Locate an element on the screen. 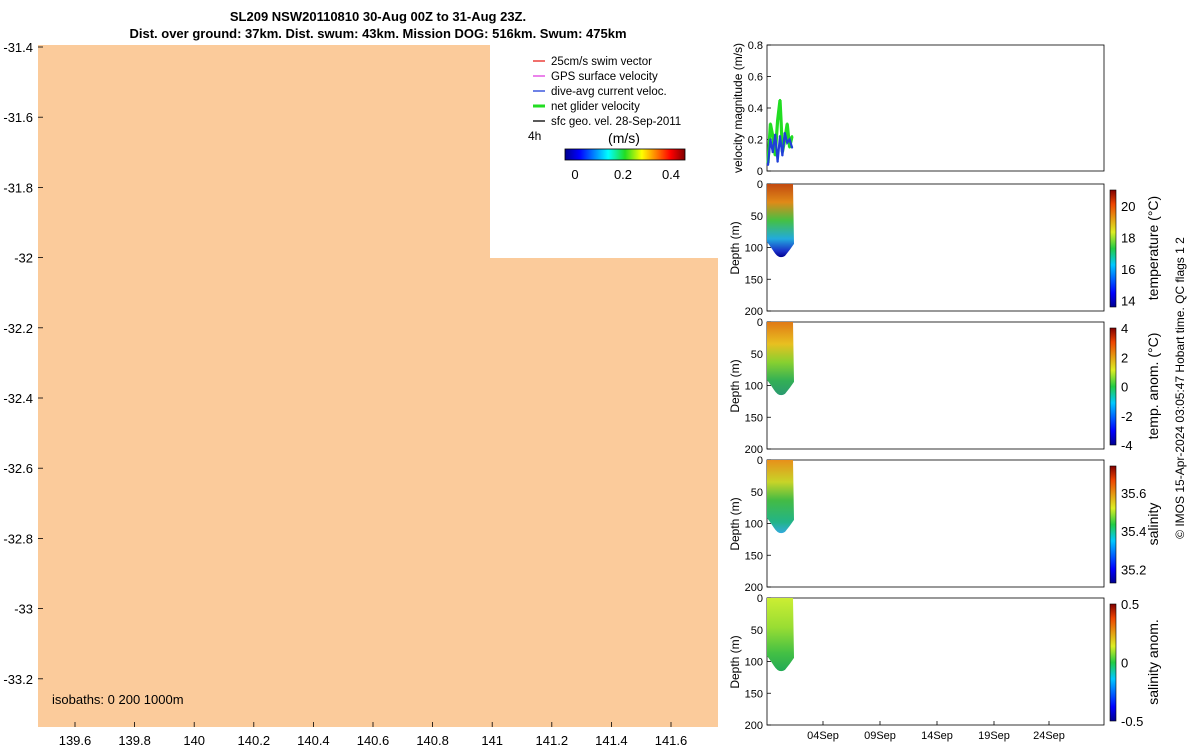 The height and width of the screenshot is (750, 1200). velocity-colorbar-tick: 0.2 is located at coordinates (623, 174).